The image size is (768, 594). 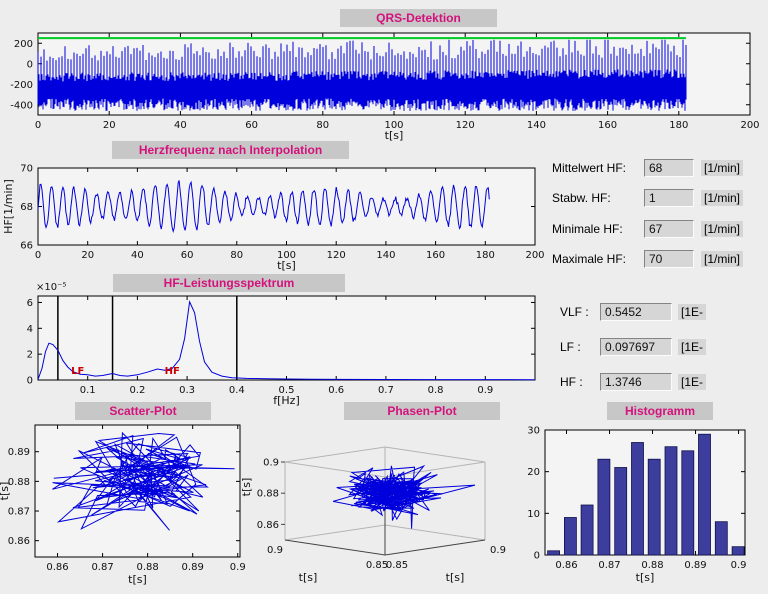 What do you see at coordinates (88, 390) in the screenshot?
I see `svg-text: 0.1` at bounding box center [88, 390].